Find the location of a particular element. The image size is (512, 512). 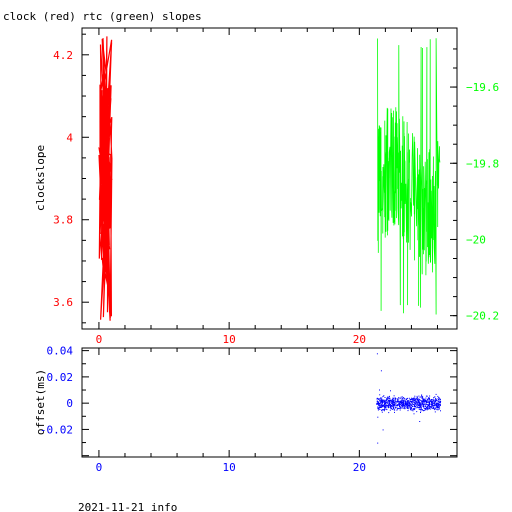

y-tick-label: 4 is located at coordinates (69, 137).